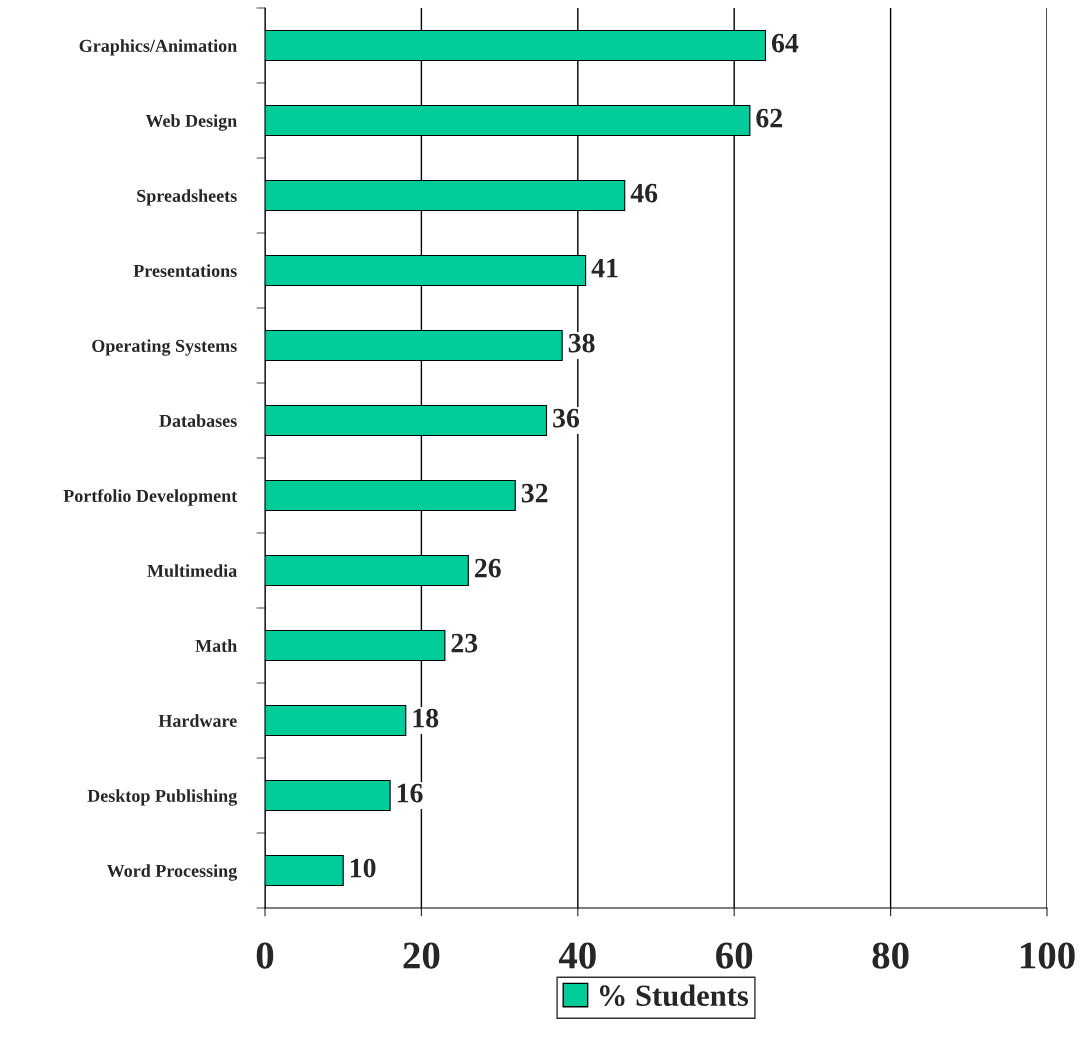 This screenshot has height=1047, width=1084. I want to click on y-tick-label: Operating Systems, so click(164, 347).